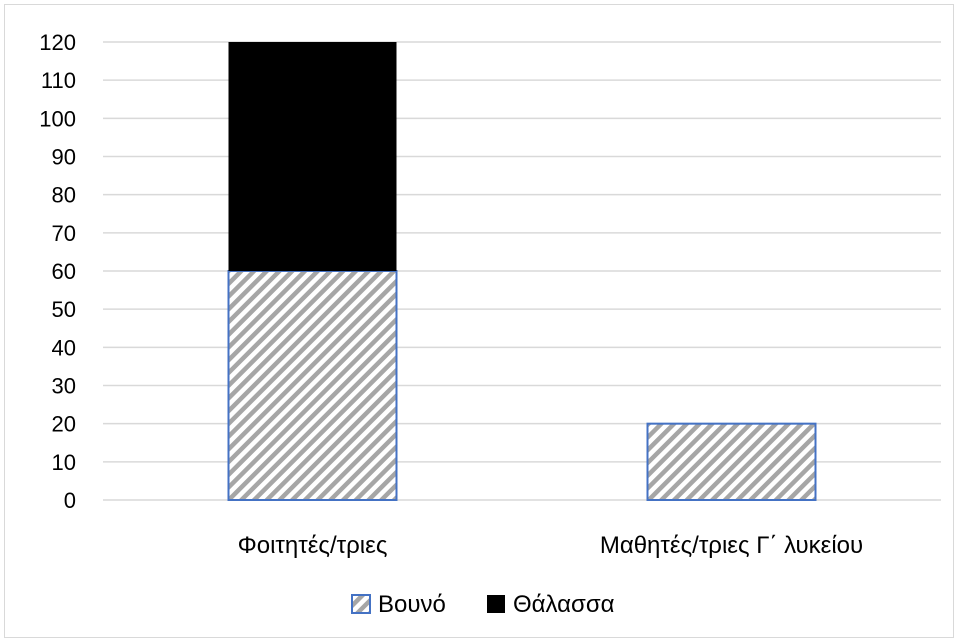  I want to click on legend-label-sea: Θάλασσα, so click(564, 604).